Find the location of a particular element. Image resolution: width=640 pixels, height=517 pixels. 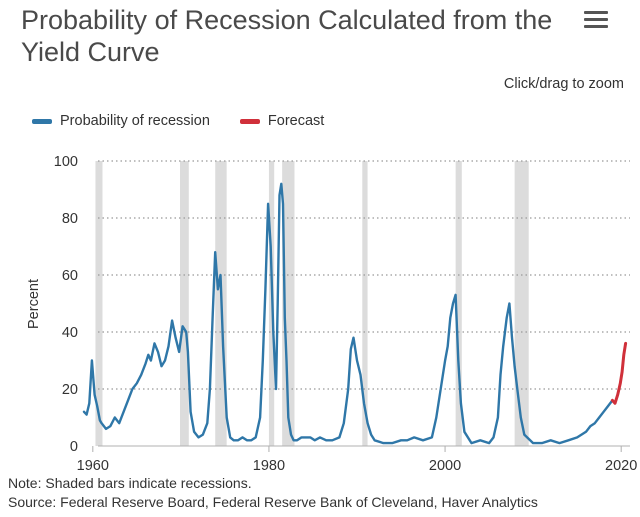

zoom-hint: Click/drag to zoom is located at coordinates (563, 84).